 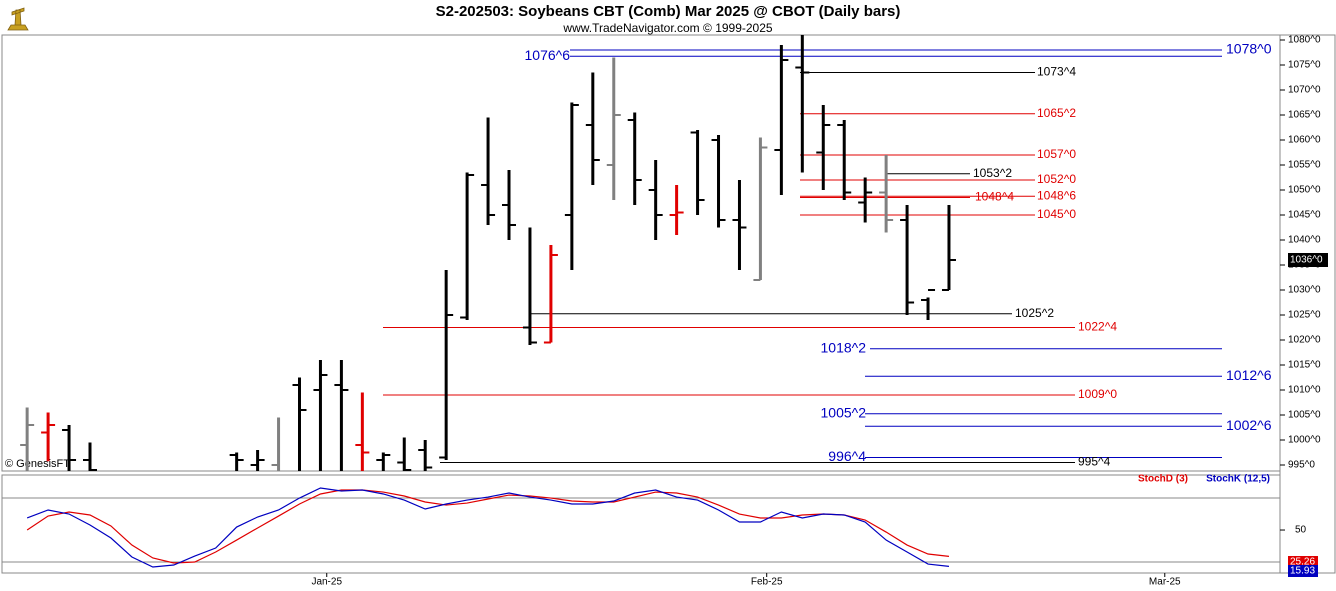 What do you see at coordinates (1302, 562) in the screenshot?
I see `last-value-label: 25.26` at bounding box center [1302, 562].